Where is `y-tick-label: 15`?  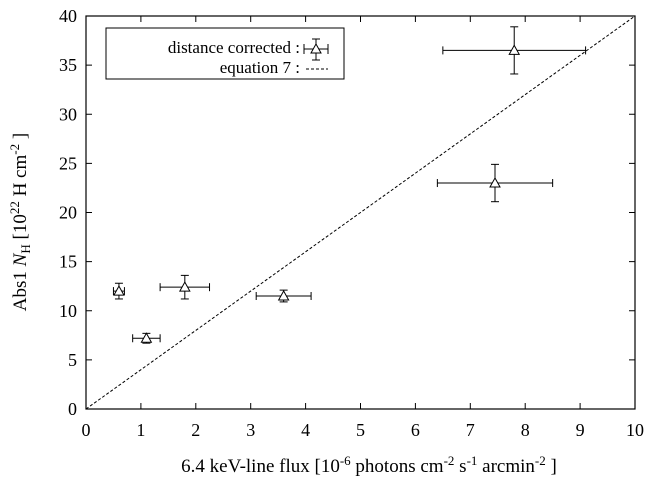 y-tick-label: 15 is located at coordinates (68, 262).